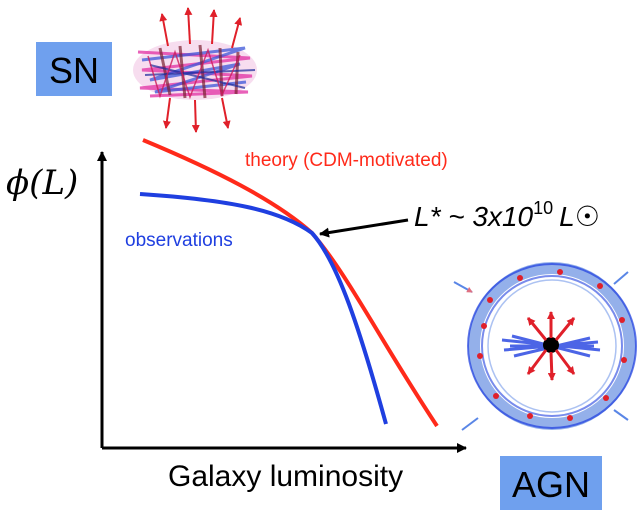 The width and height of the screenshot is (640, 516). Describe the element at coordinates (579, 216) in the screenshot. I see `lstar-suffix: L☉` at that location.